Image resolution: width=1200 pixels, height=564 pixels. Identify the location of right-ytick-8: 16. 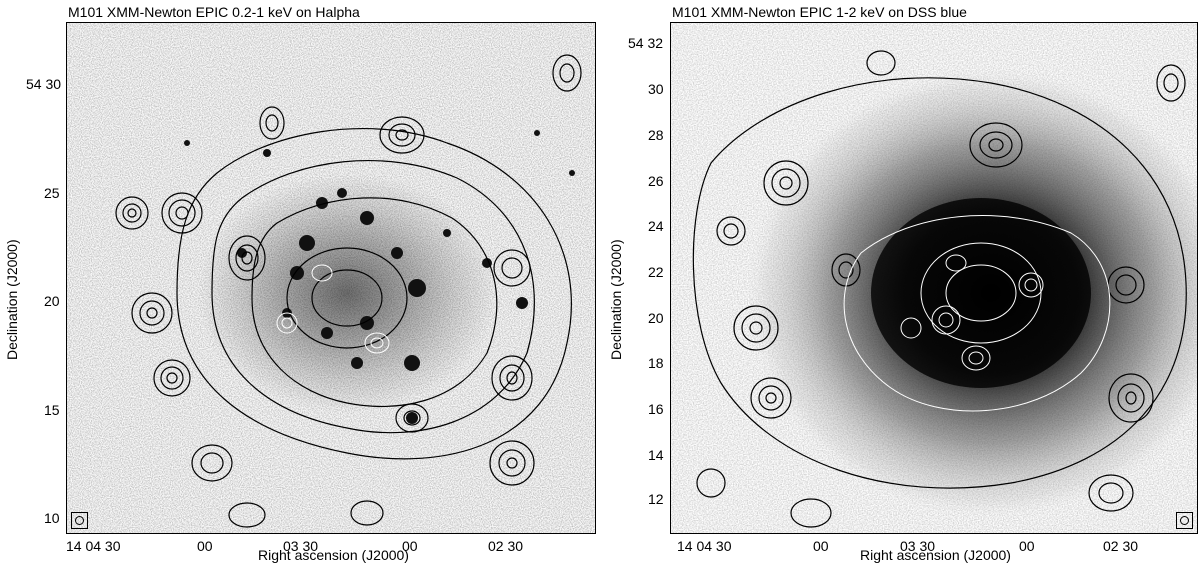
(656, 409).